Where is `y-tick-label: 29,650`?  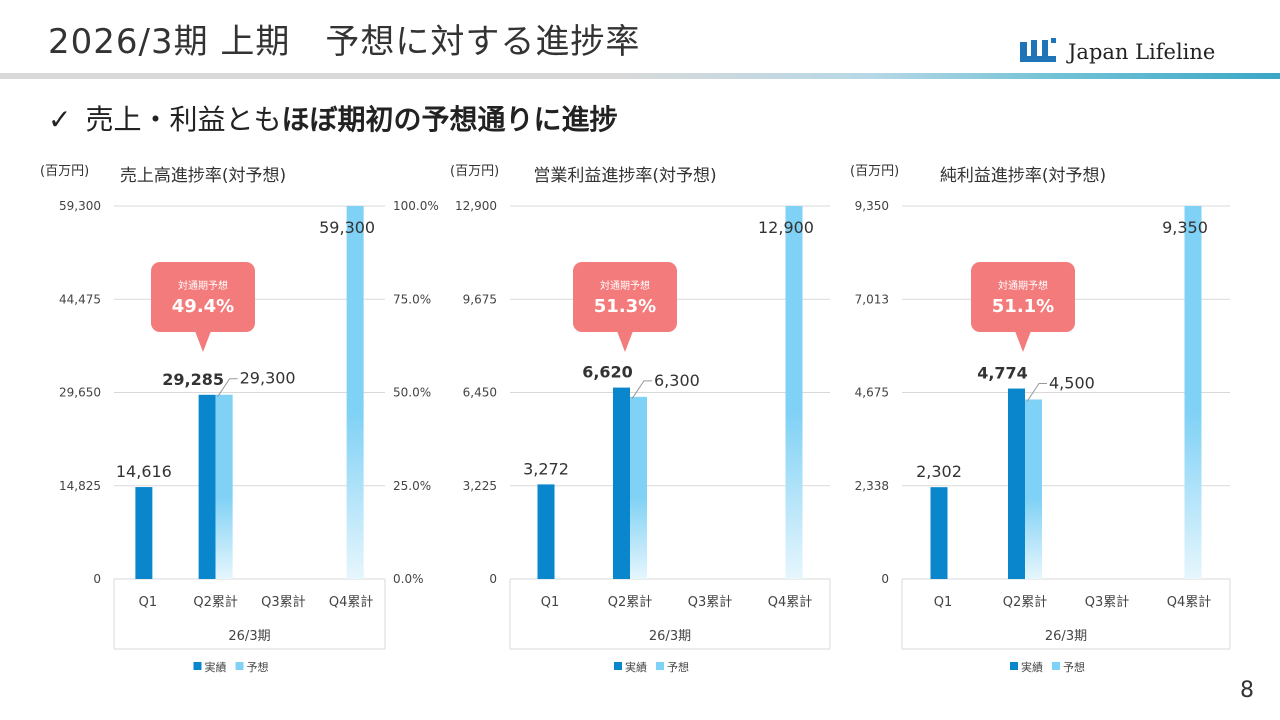 y-tick-label: 29,650 is located at coordinates (80, 393).